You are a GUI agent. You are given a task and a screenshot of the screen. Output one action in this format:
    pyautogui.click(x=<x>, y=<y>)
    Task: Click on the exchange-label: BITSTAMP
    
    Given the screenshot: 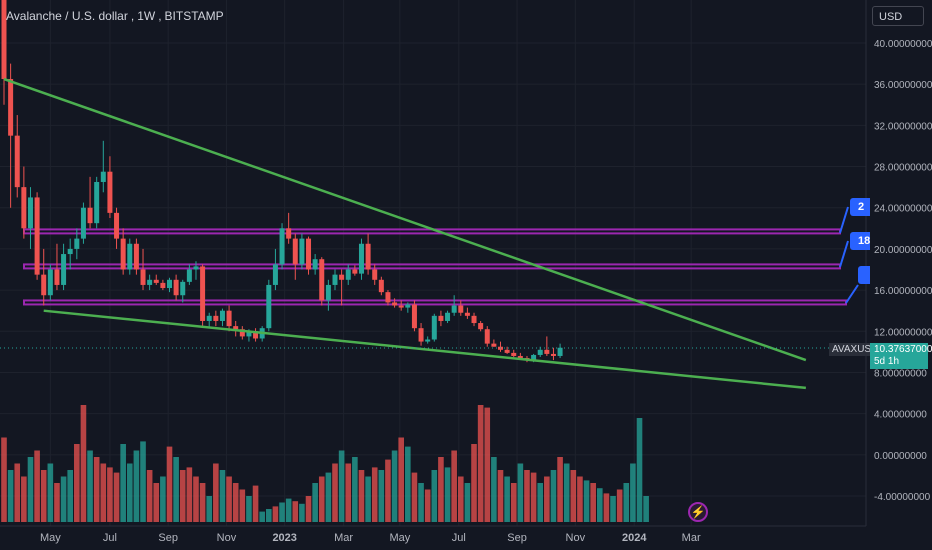 What is the action you would take?
    pyautogui.click(x=194, y=16)
    